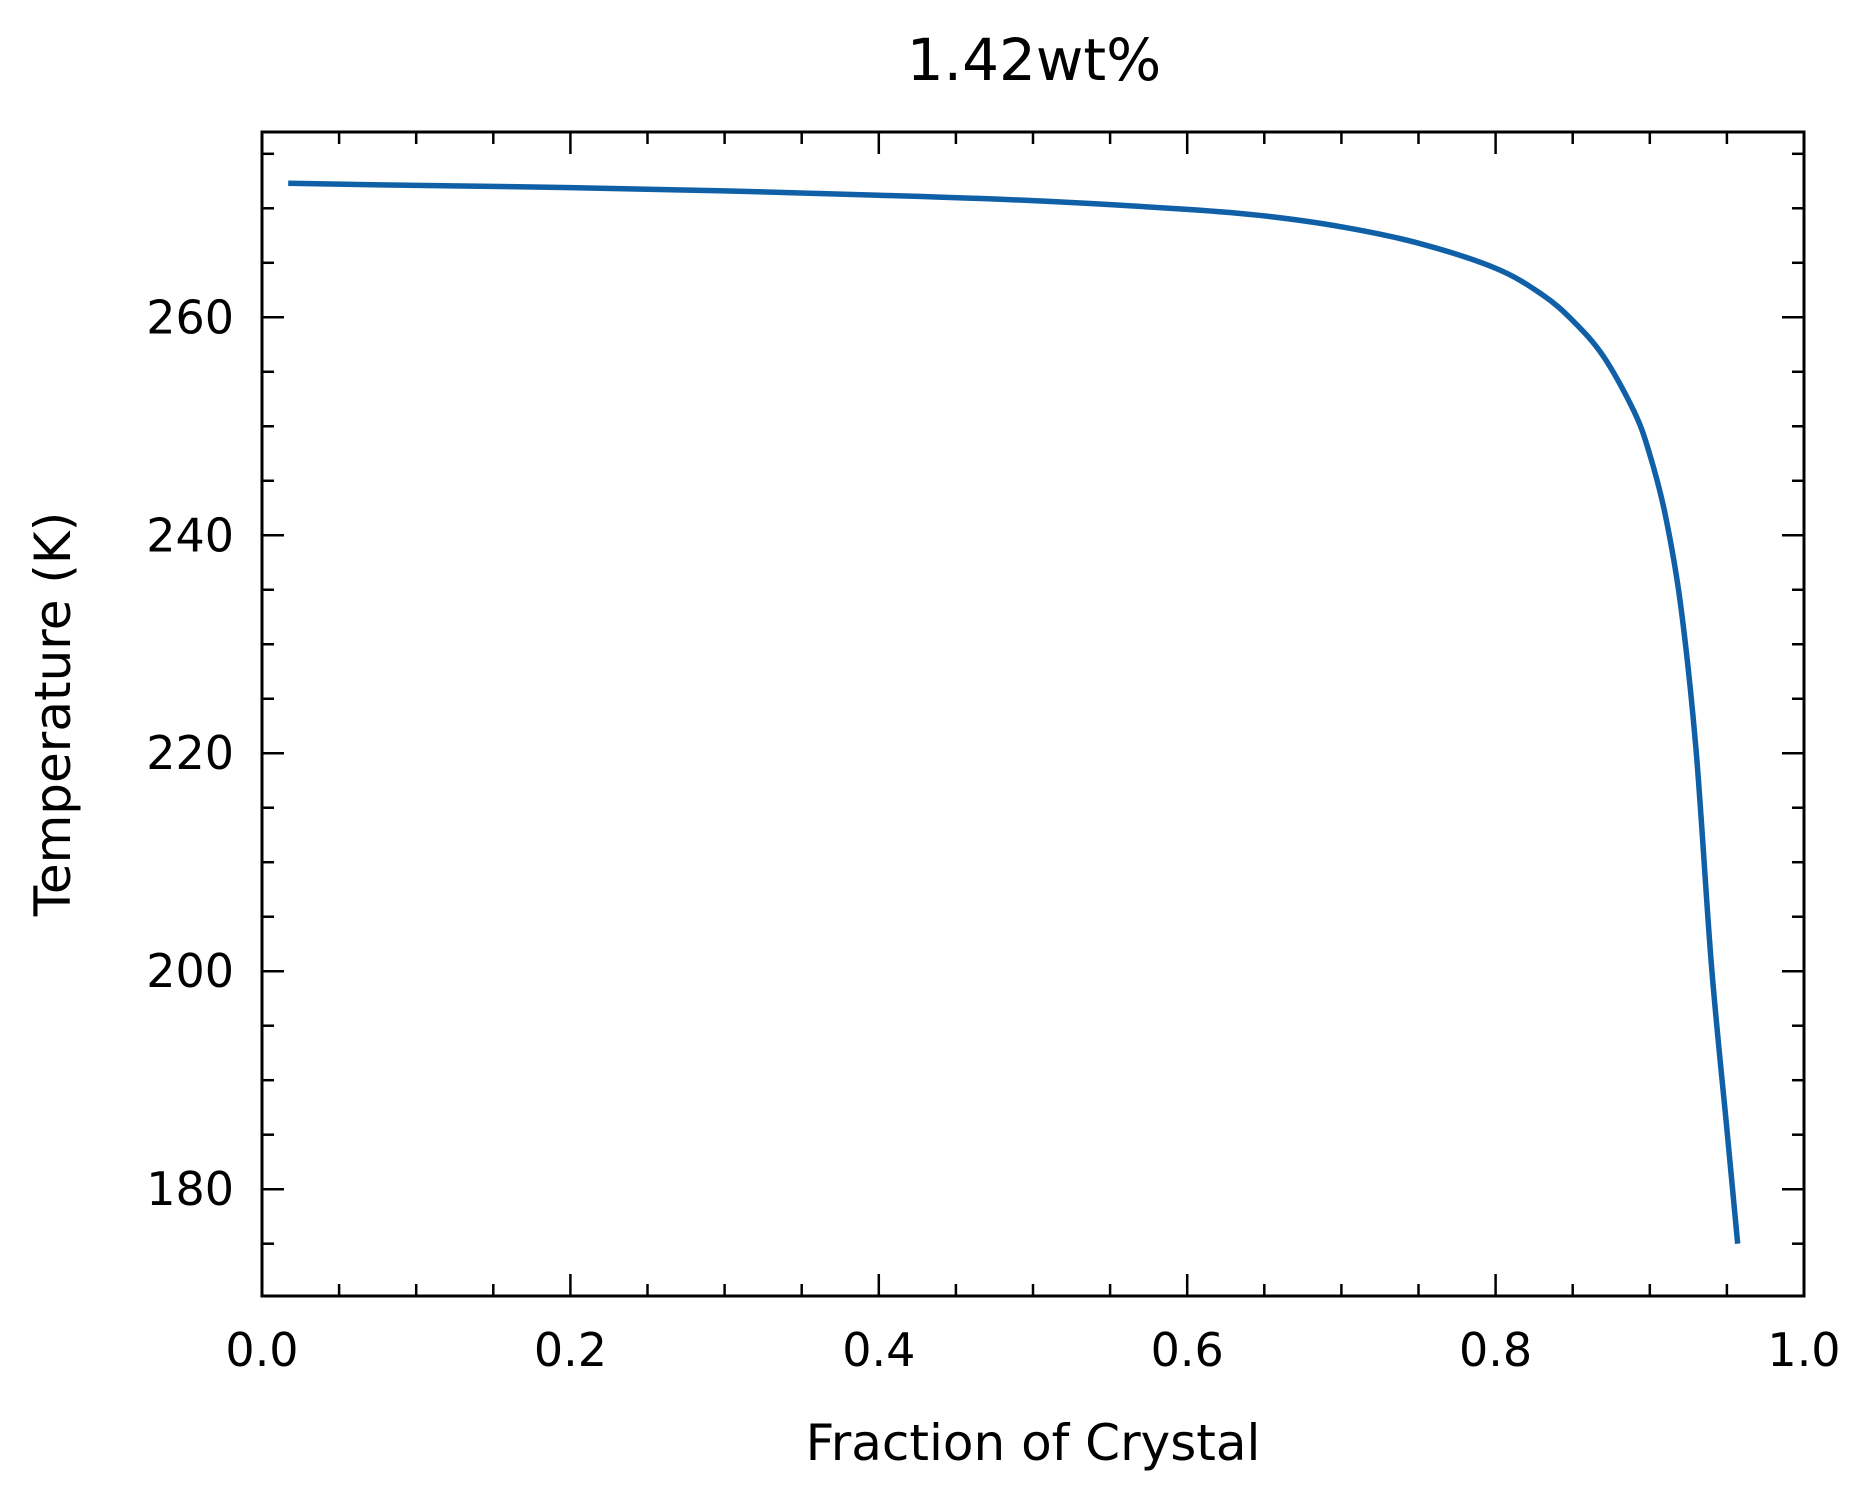 The image size is (1871, 1494). I want to click on y-tick-label: 240, so click(190, 535).